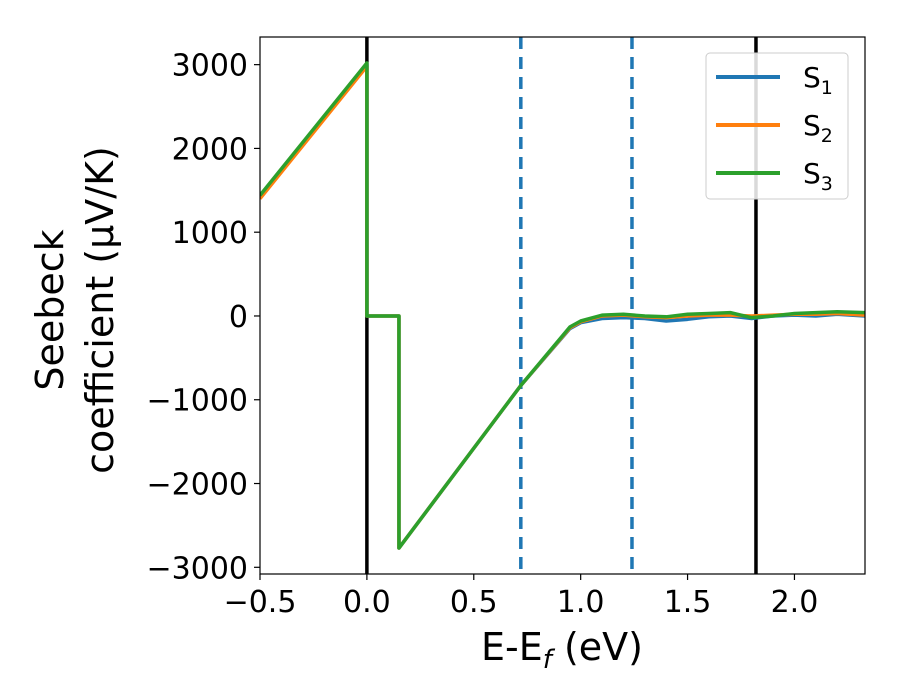 Image resolution: width=900 pixels, height=700 pixels. I want to click on legend: S1 S2 S3, so click(777, 126).